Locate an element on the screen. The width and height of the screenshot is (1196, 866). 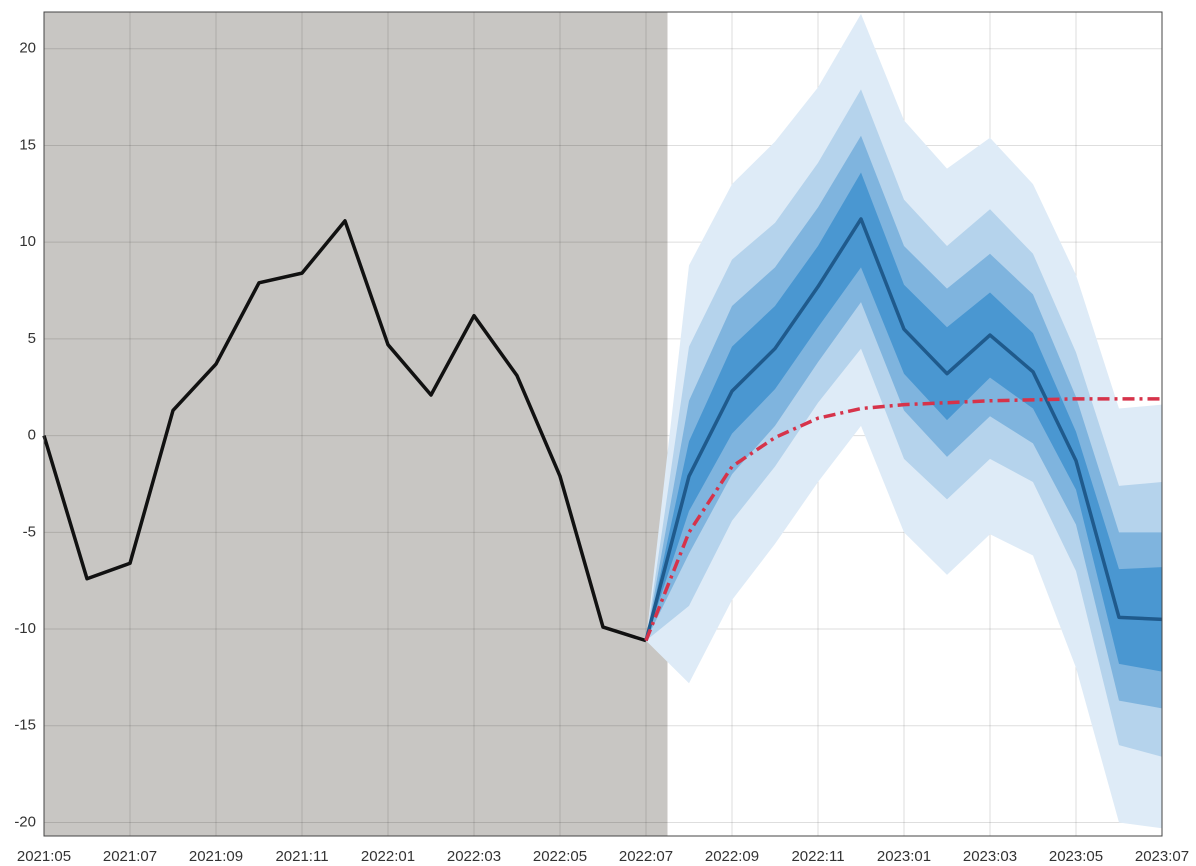
x-tick-label: 2021:07 is located at coordinates (130, 856).